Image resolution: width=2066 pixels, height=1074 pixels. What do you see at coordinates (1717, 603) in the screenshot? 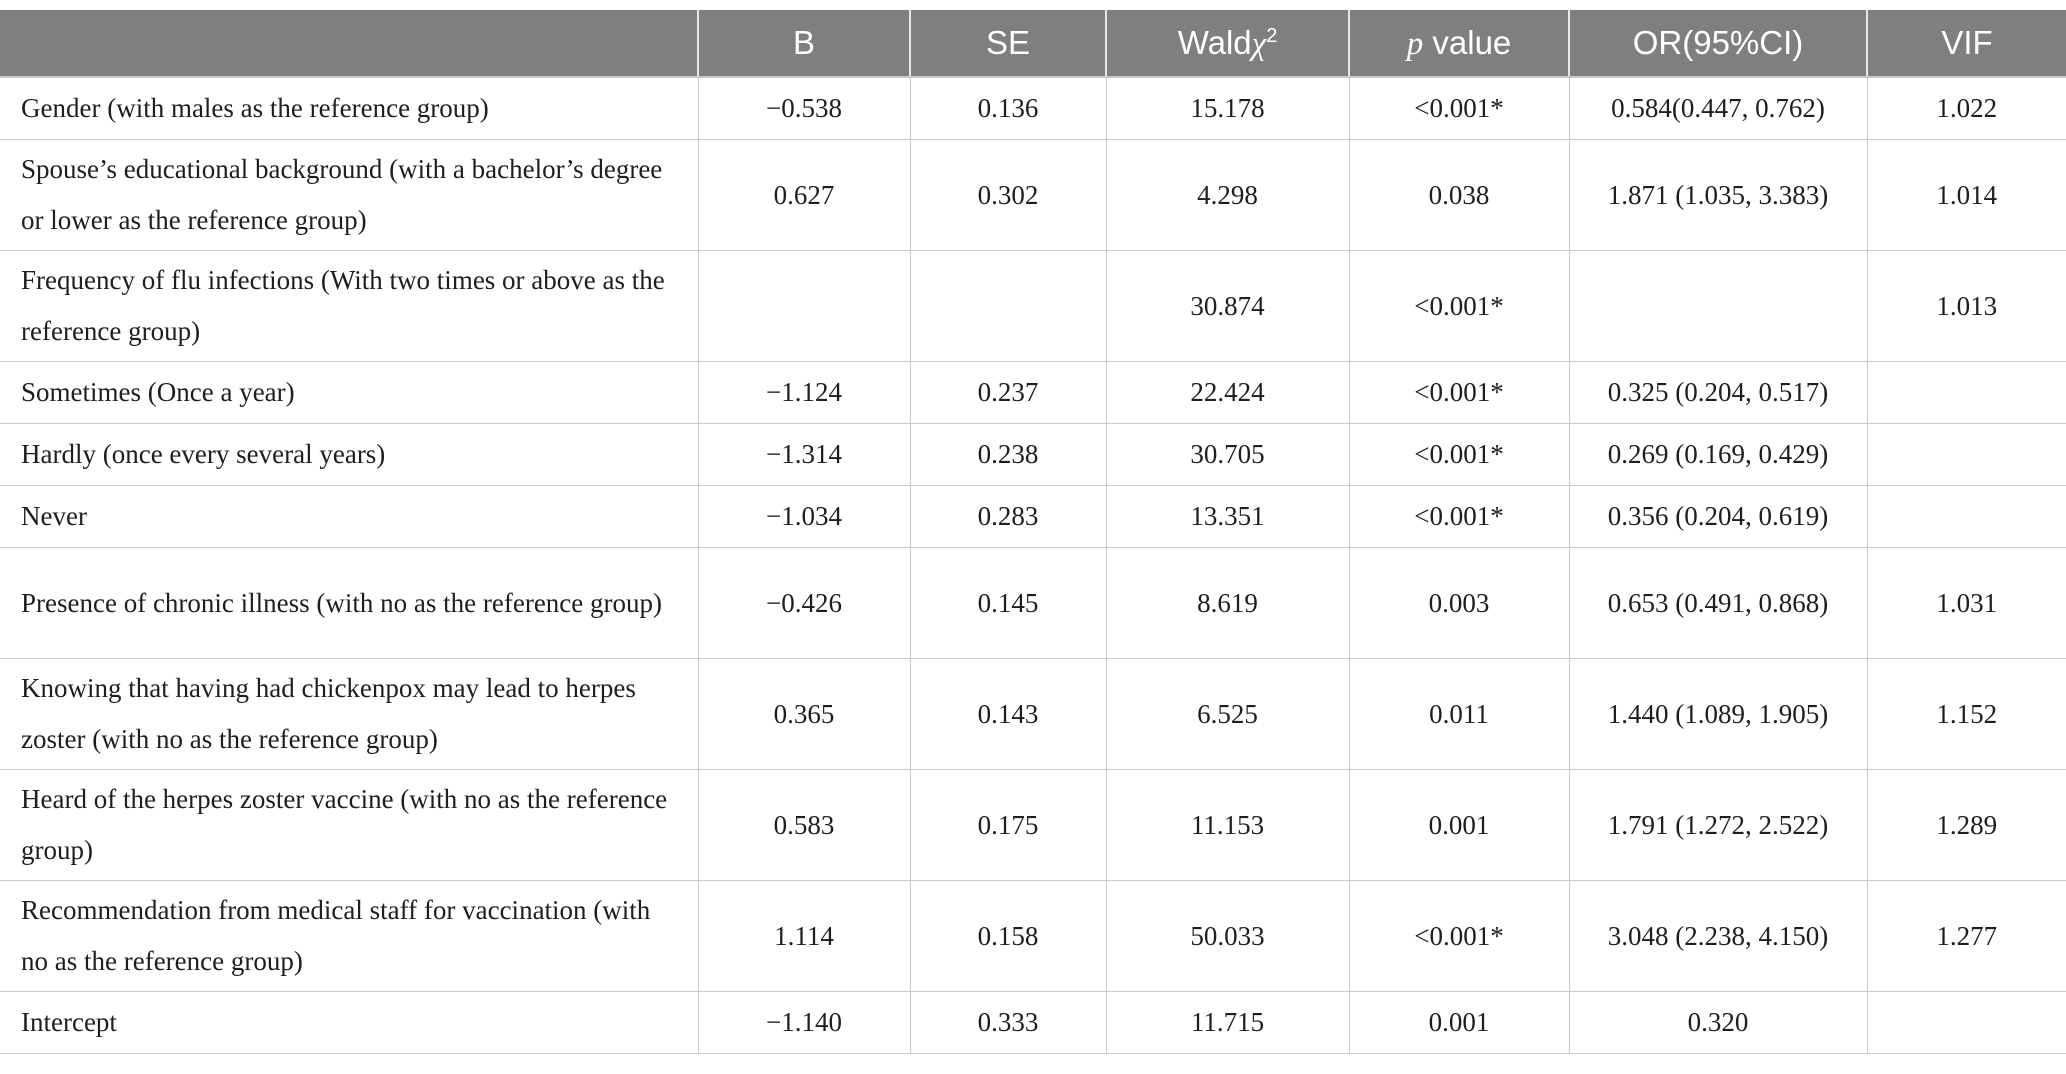
I see `cell-or-ci-value: 0.653 (0.491, 0.868)` at bounding box center [1717, 603].